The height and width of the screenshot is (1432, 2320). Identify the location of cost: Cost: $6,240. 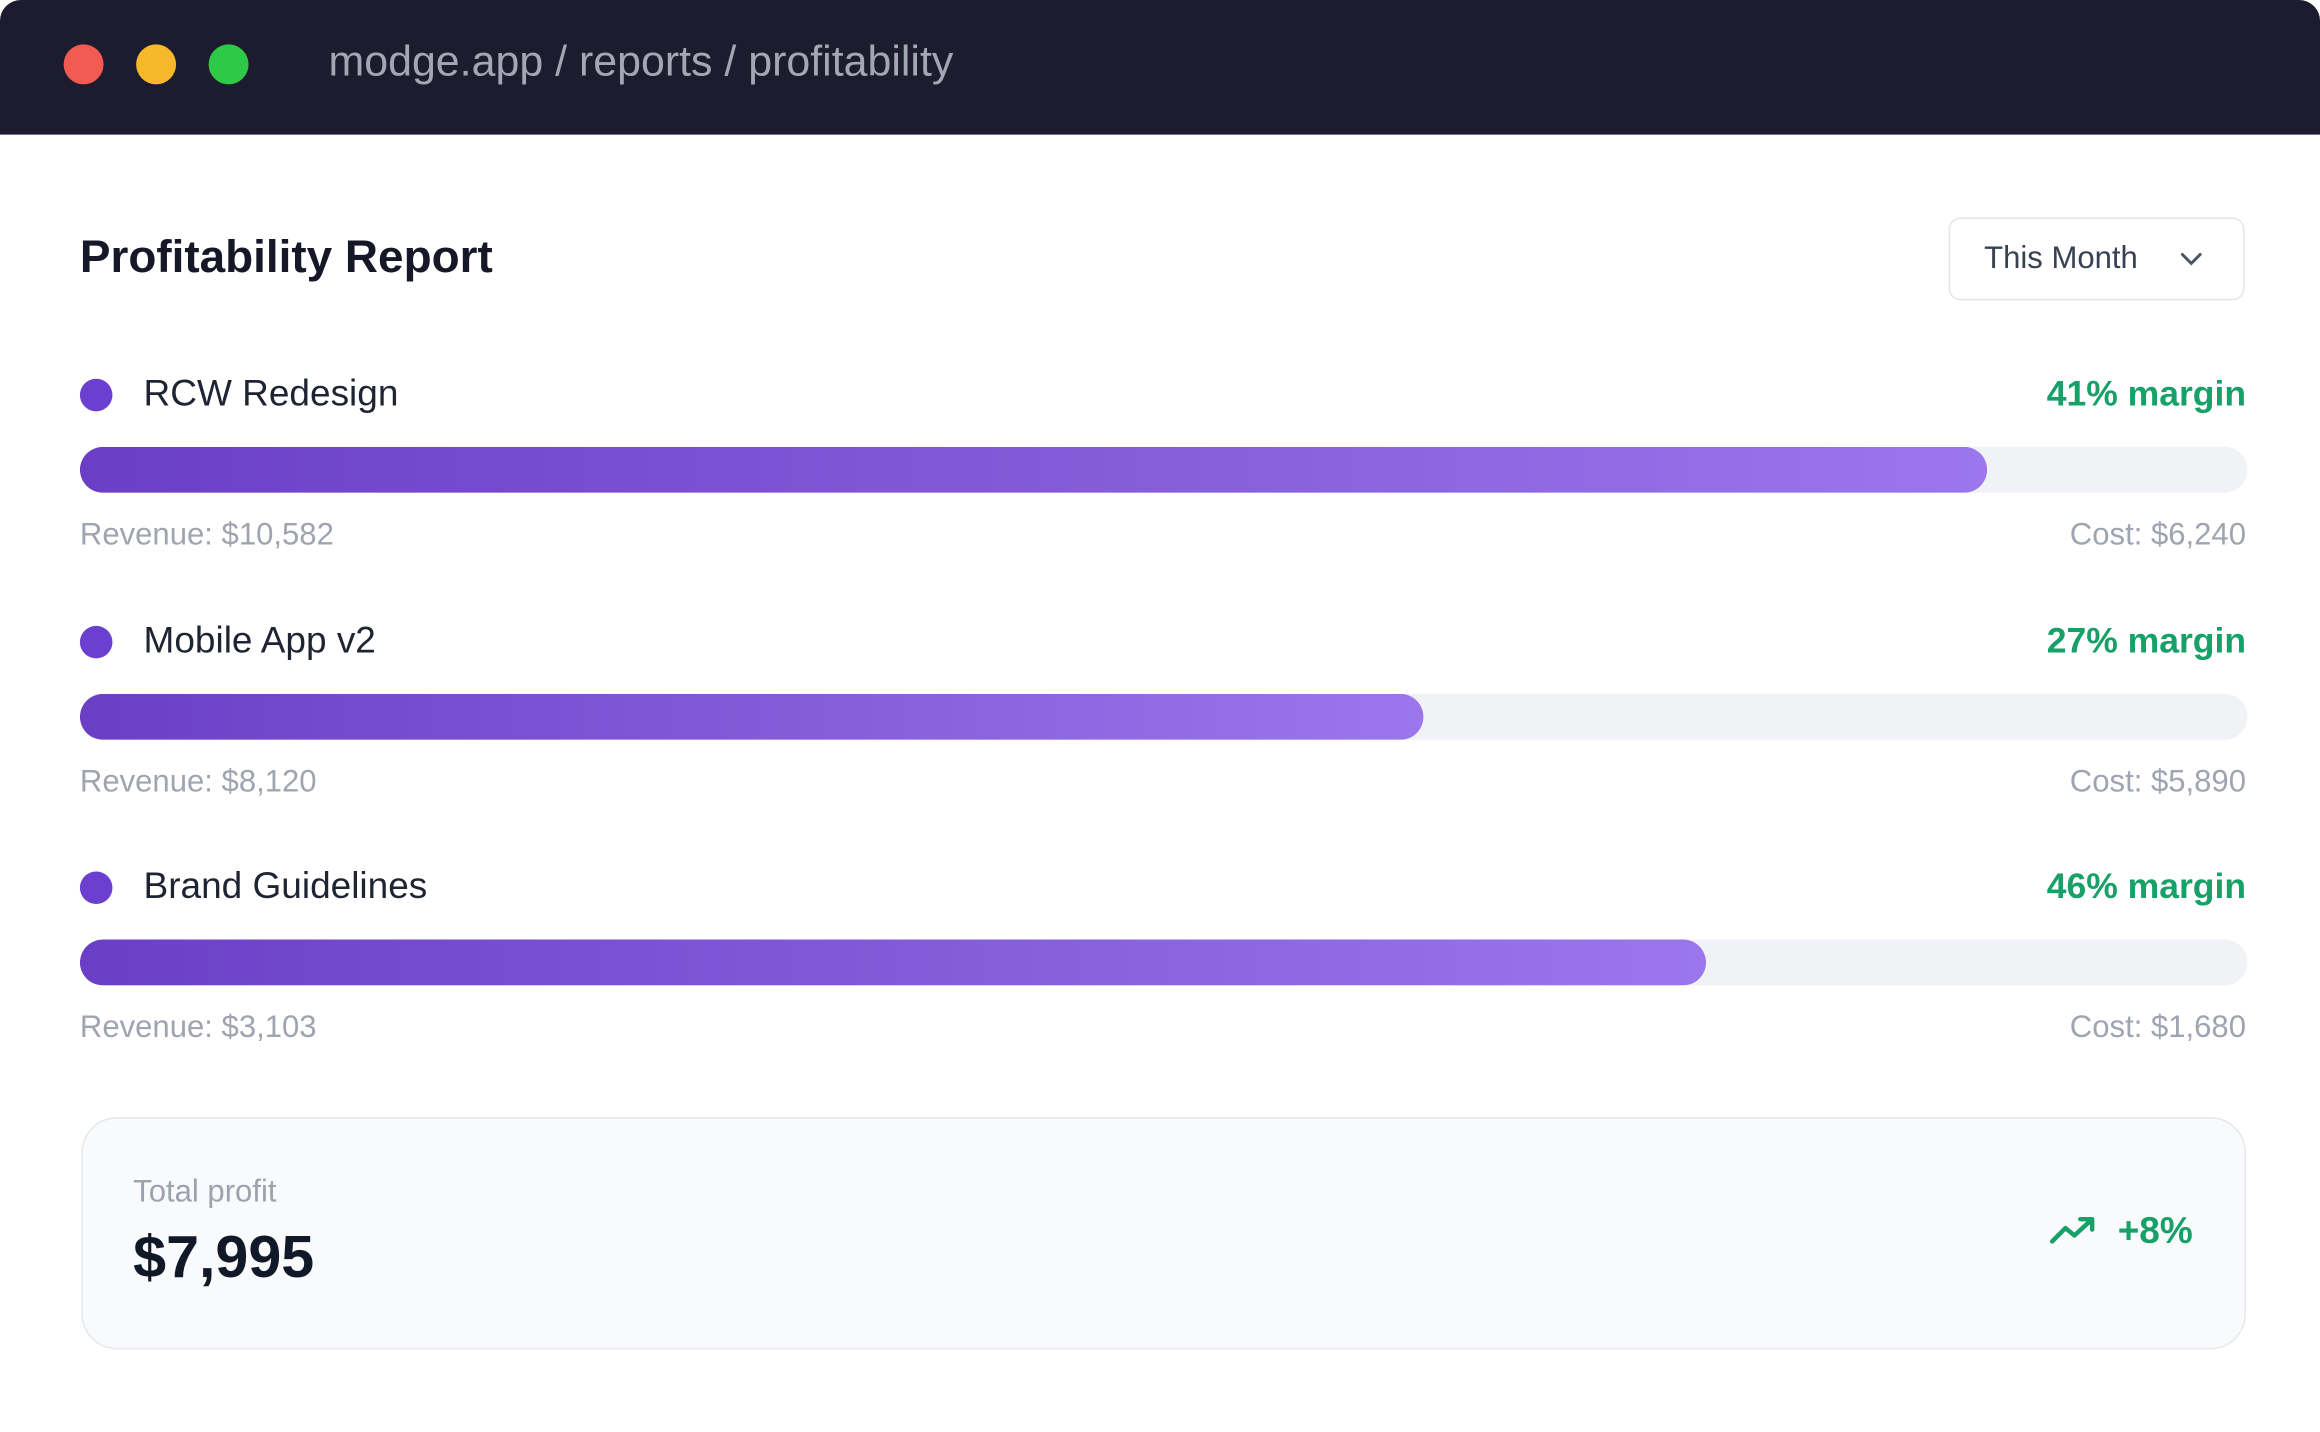
(2158, 534).